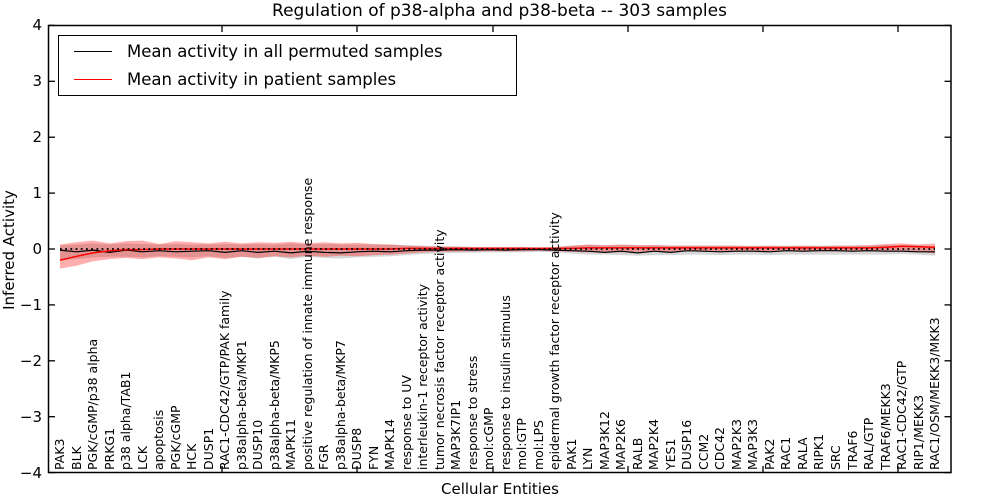 The height and width of the screenshot is (500, 1000). Describe the element at coordinates (918, 432) in the screenshot. I see `x-tick-label: RIP1/MEKK3` at that location.